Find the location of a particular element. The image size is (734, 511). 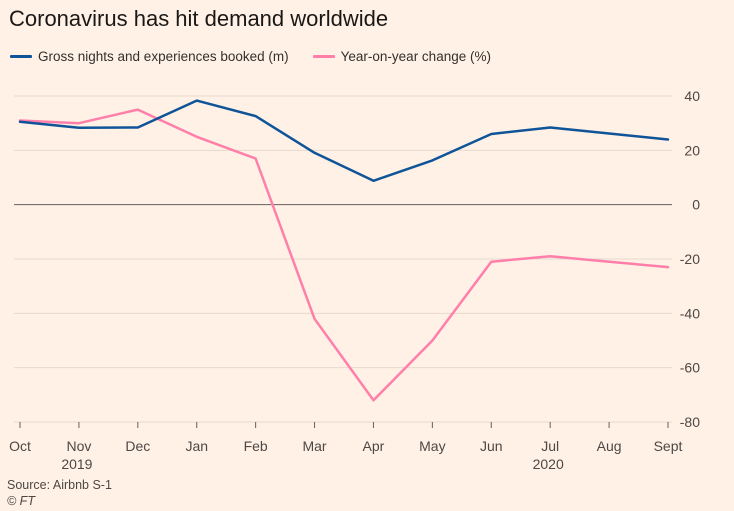

y-tick-label: 20 is located at coordinates (692, 150).